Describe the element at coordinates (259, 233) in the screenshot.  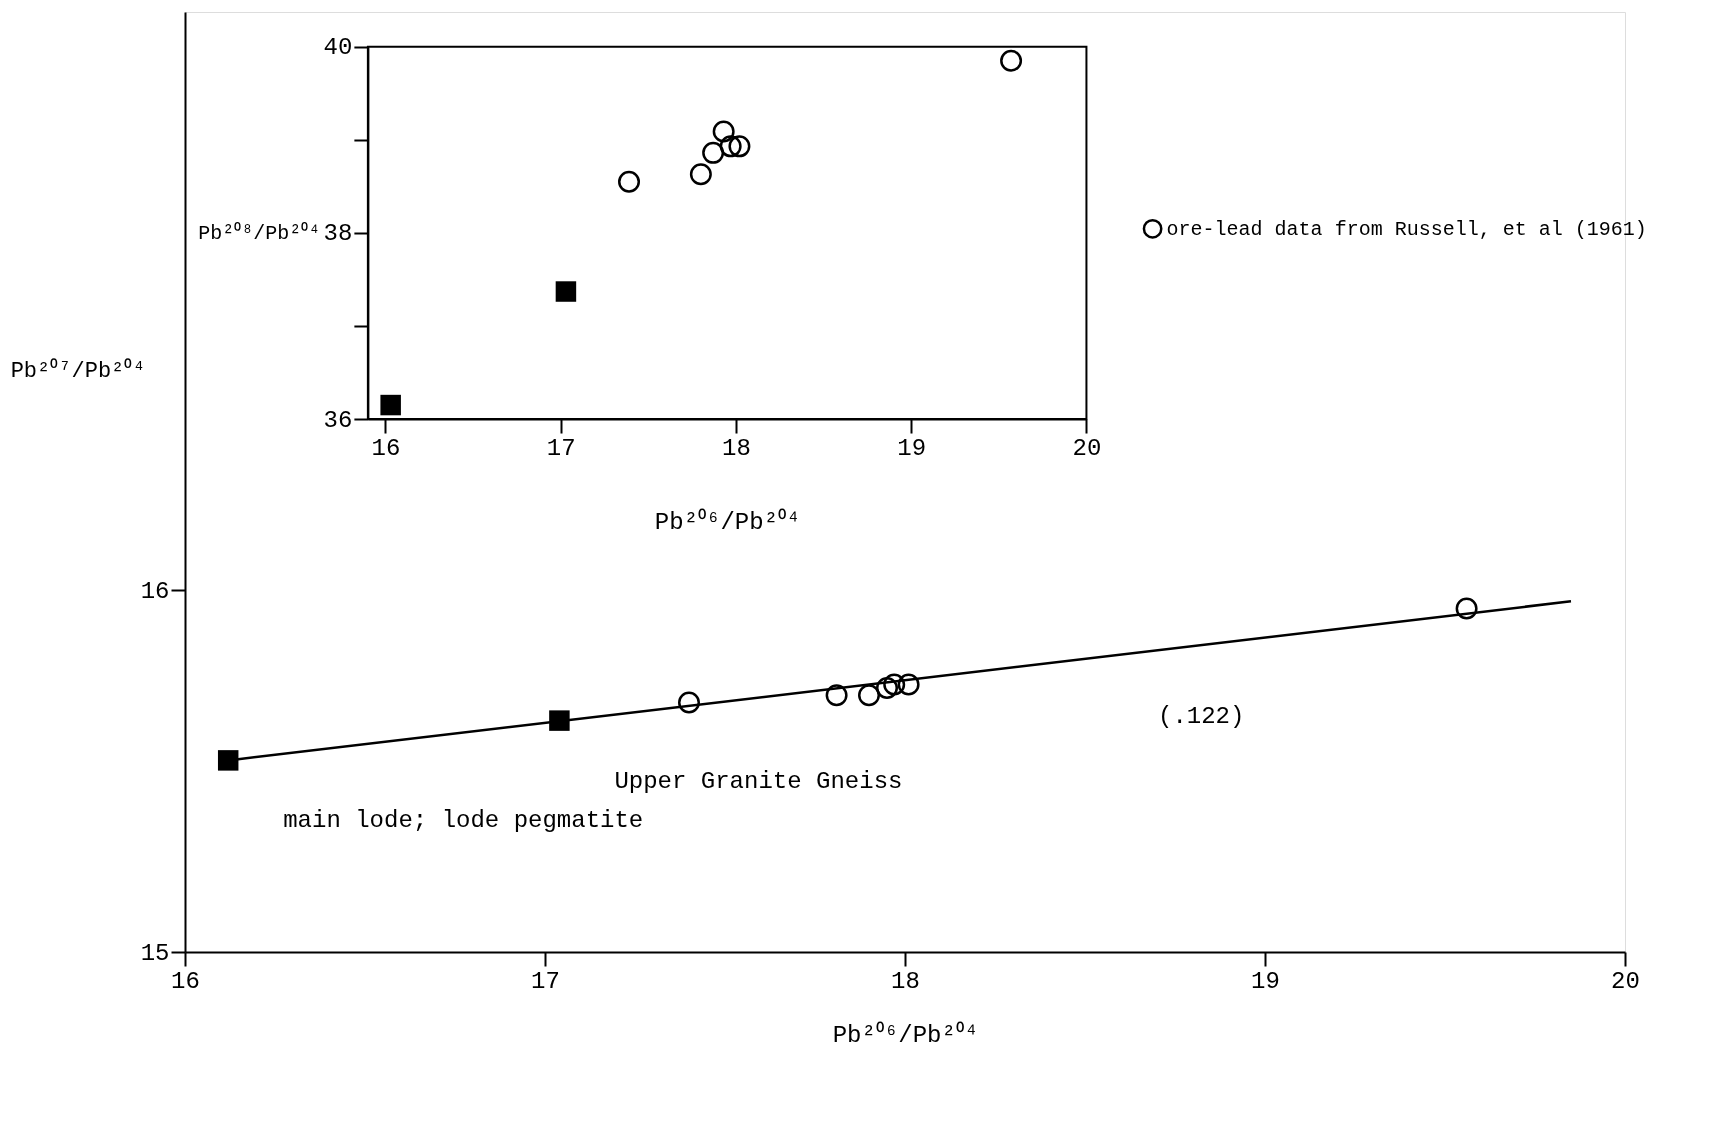
I see `y-axis-title: Pb²⁰⁸/Pb²⁰⁴` at that location.